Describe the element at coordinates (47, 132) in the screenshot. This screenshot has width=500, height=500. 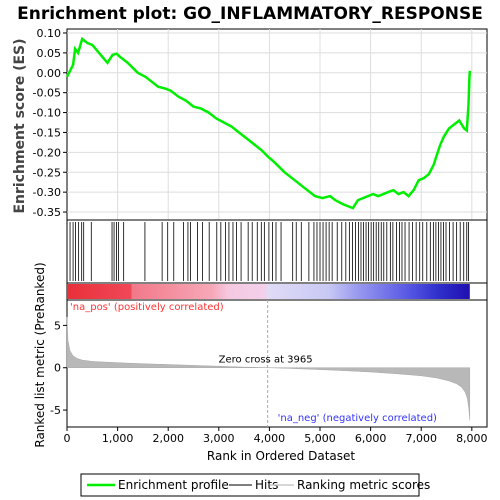
I see `es-y-tick-label: -0.15` at that location.